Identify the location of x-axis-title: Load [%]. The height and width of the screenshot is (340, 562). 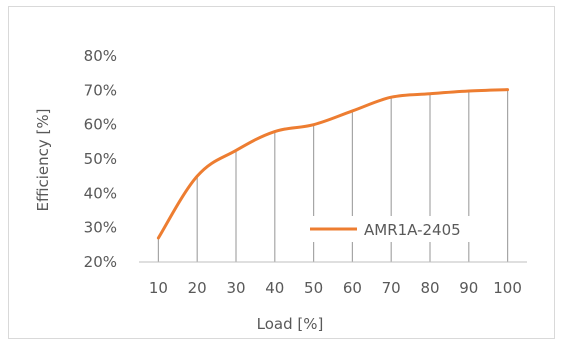
(290, 324).